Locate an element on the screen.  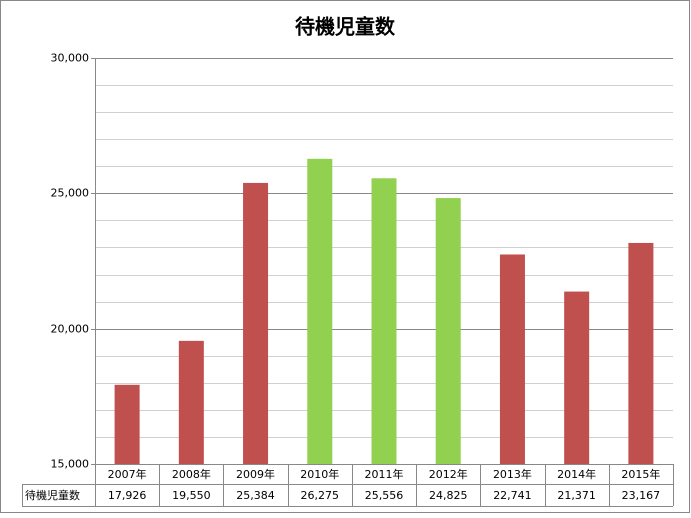
table-value: 21,371 is located at coordinates (576, 495).